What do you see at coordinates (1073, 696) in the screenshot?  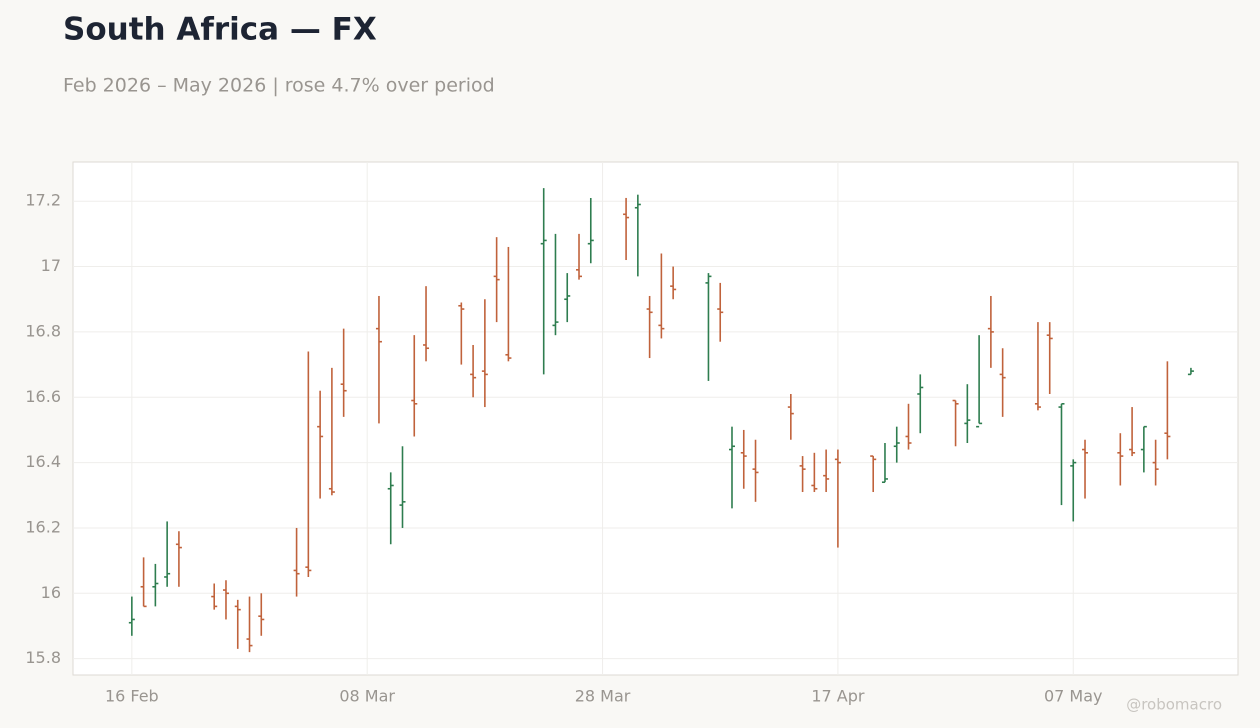 I see `x-tick-label: 07 May` at bounding box center [1073, 696].